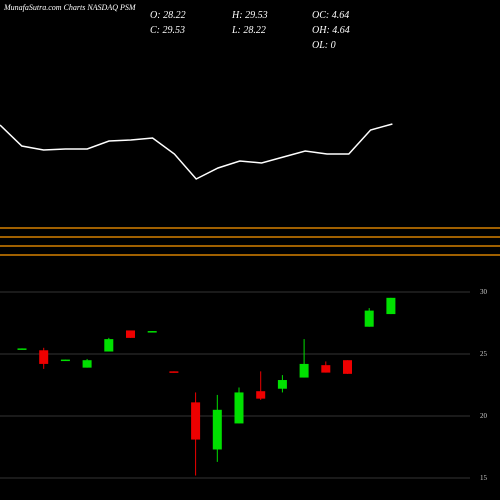 The height and width of the screenshot is (500, 500). Describe the element at coordinates (331, 30) in the screenshot. I see `stat: OH: 4.64` at that location.